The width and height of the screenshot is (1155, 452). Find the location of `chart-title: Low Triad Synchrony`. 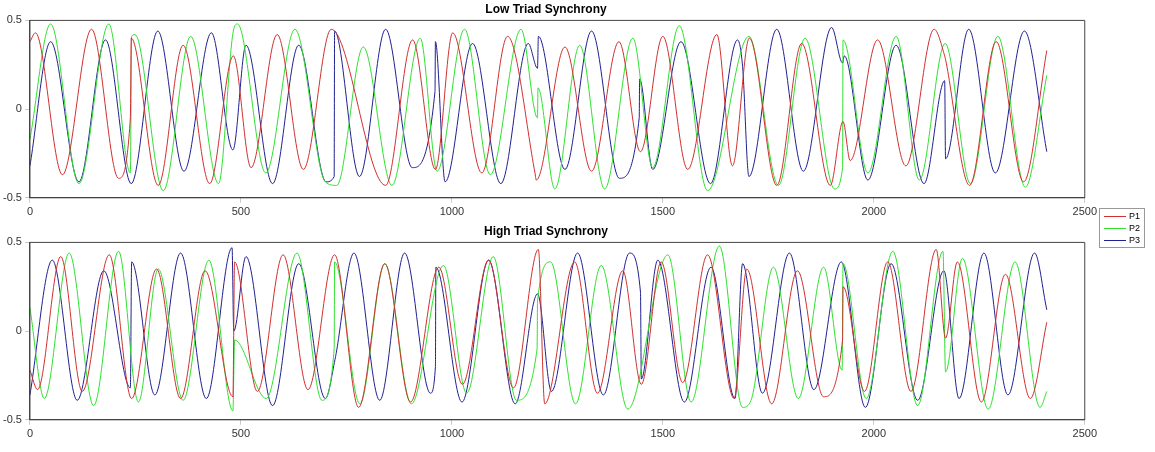

chart-title: Low Triad Synchrony is located at coordinates (546, 8).